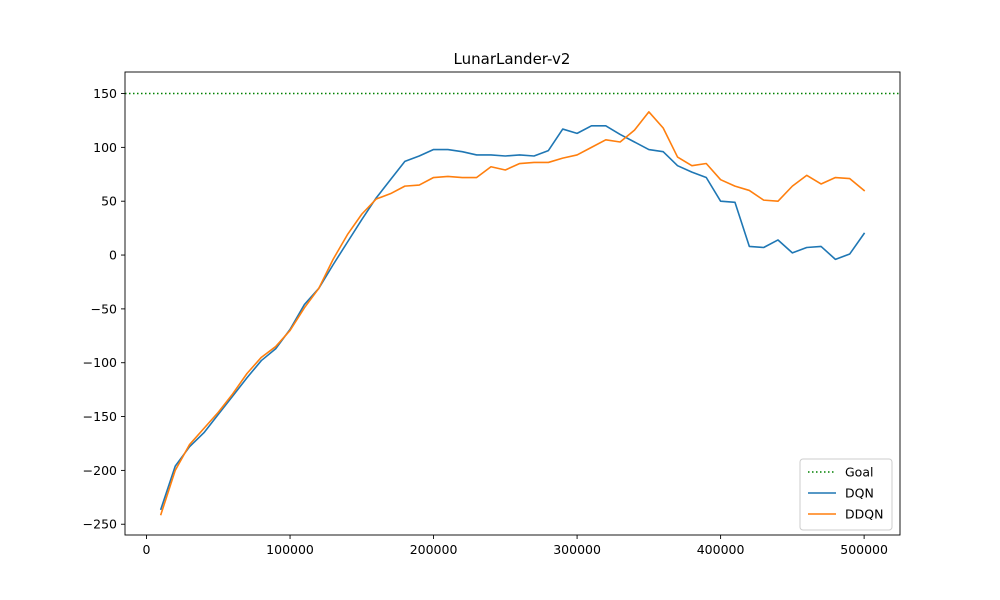 This screenshot has width=1000, height=600. Describe the element at coordinates (577, 549) in the screenshot. I see `x-tick-label: 300000` at that location.